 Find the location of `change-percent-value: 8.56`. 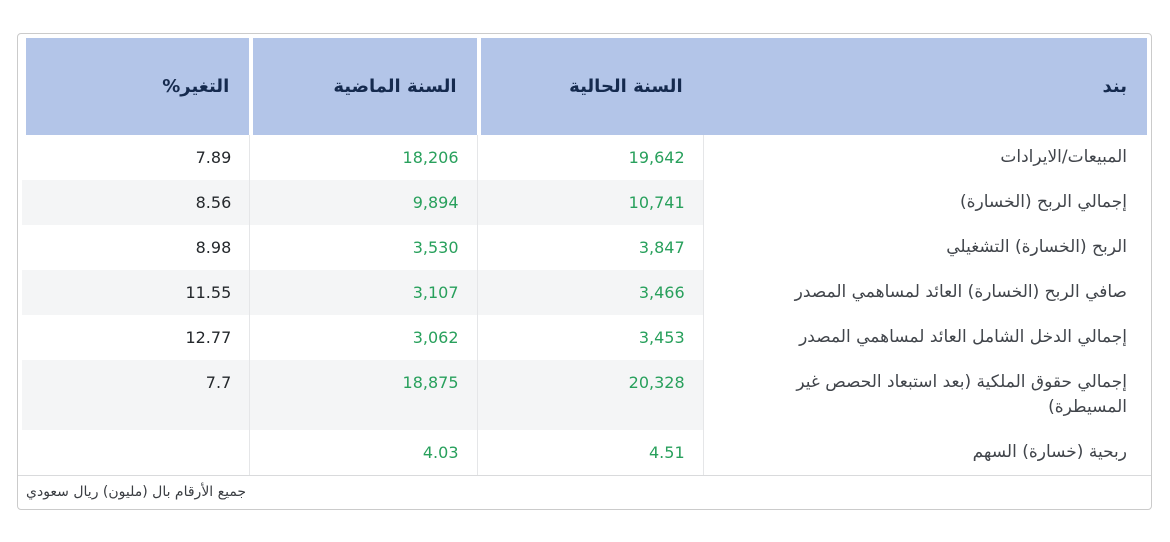

change-percent-value: 8.56 is located at coordinates (136, 202).